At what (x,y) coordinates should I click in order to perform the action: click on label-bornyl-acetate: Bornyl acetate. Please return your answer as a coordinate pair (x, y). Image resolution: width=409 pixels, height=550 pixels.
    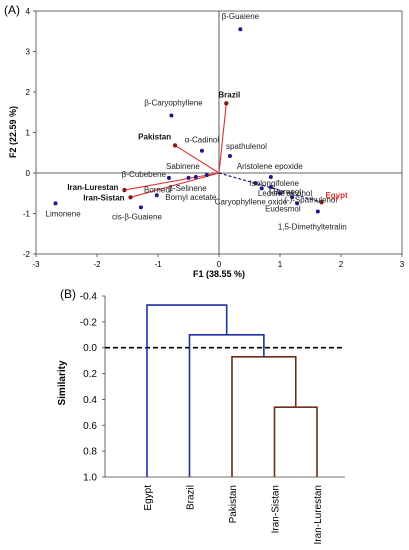
    Looking at the image, I should click on (191, 197).